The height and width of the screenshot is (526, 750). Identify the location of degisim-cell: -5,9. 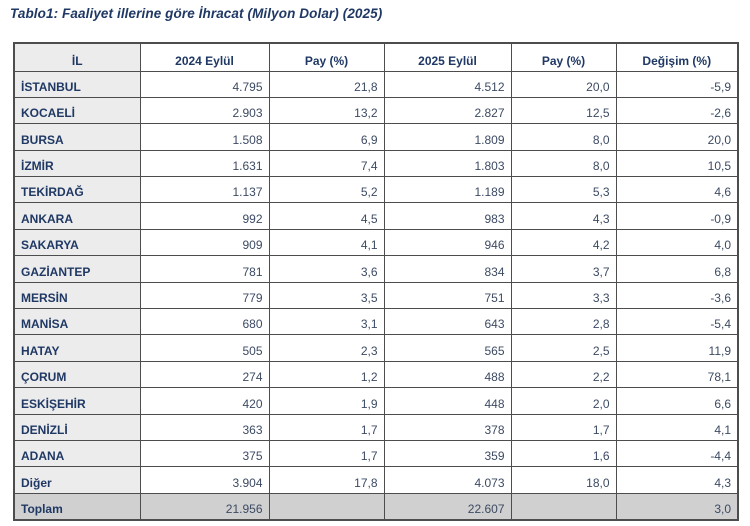
(677, 84).